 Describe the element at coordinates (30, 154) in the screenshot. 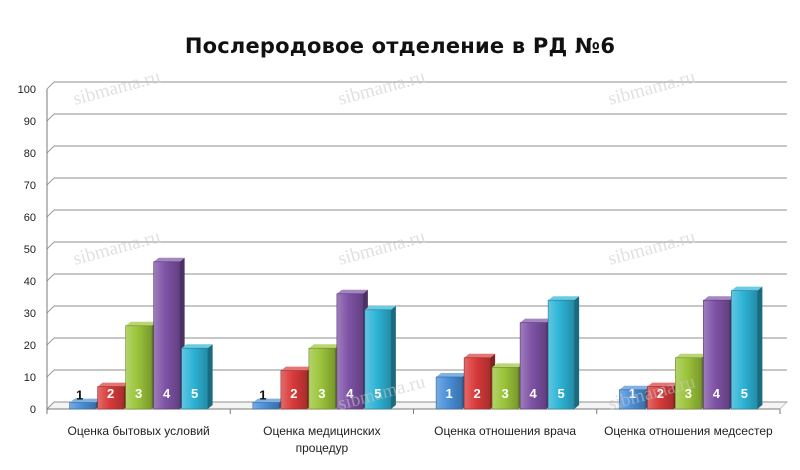

I see `y-tick-label: 80` at that location.